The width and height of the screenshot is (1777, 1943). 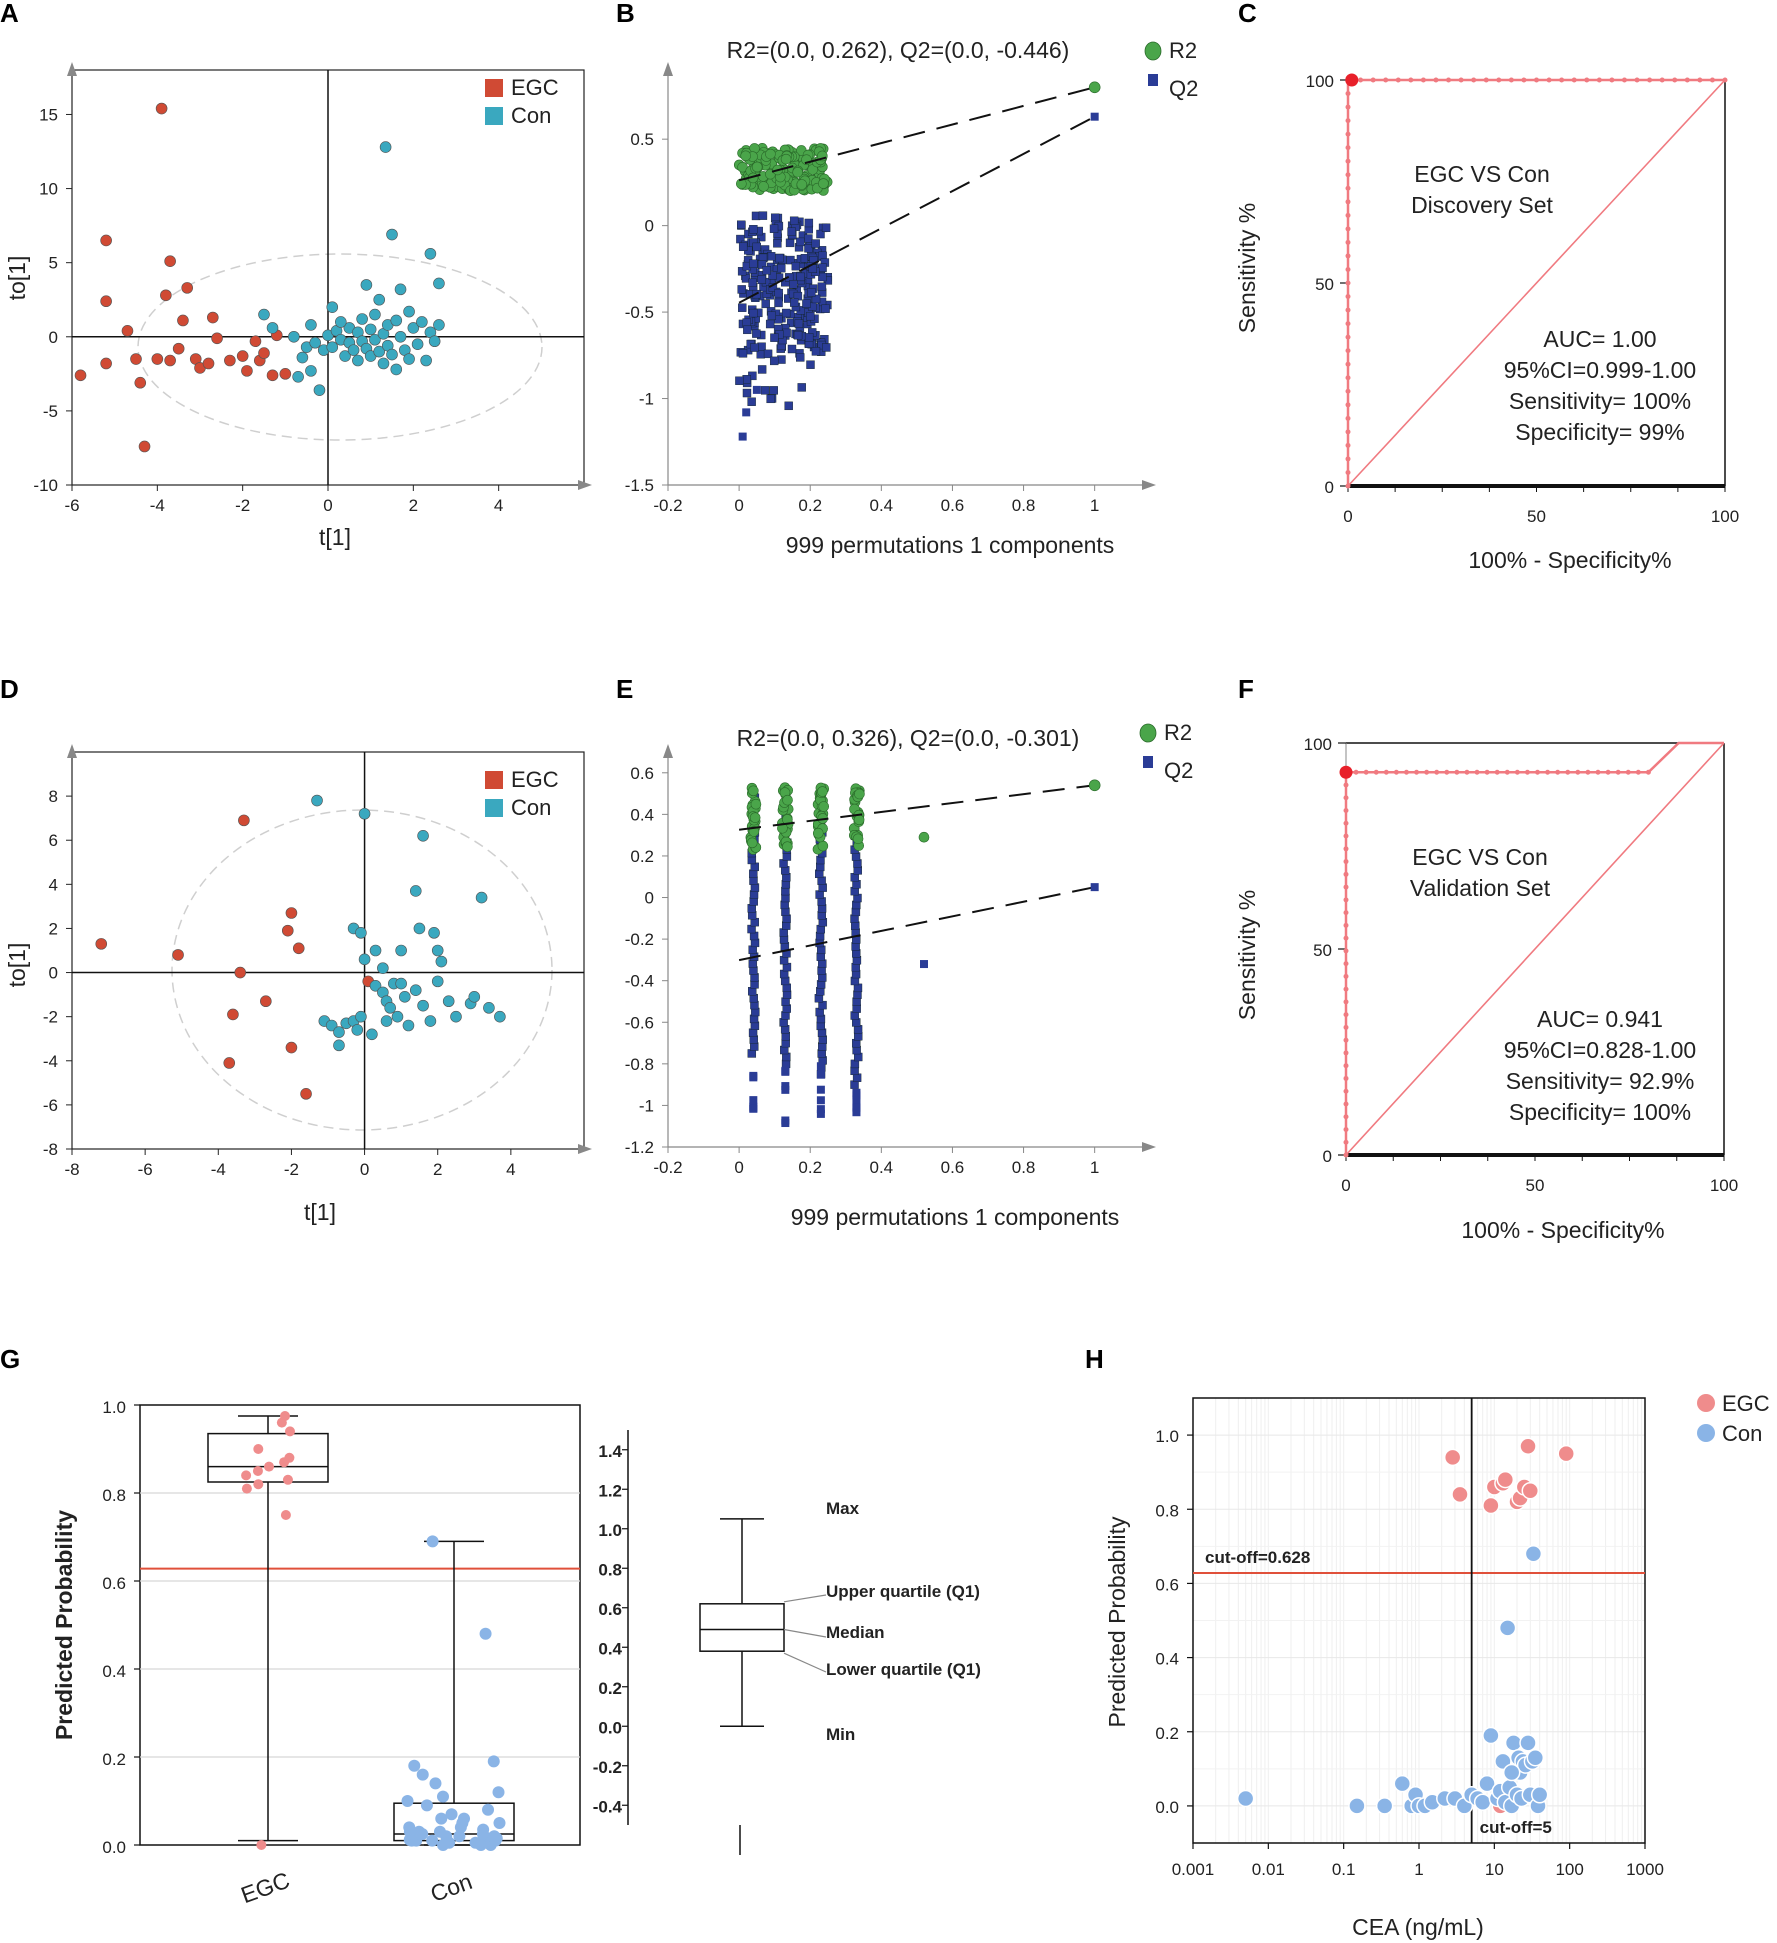 I want to click on x-tick-label: -4, so click(x=157, y=505).